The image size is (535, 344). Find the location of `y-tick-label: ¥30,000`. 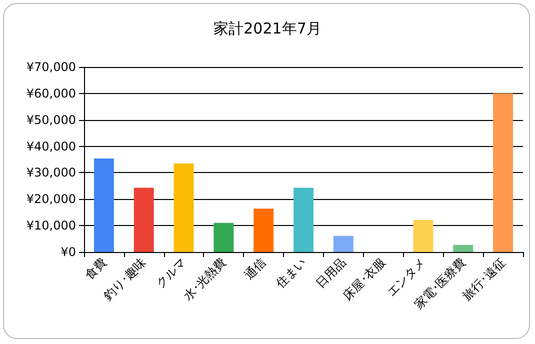

y-tick-label: ¥30,000 is located at coordinates (51, 173).